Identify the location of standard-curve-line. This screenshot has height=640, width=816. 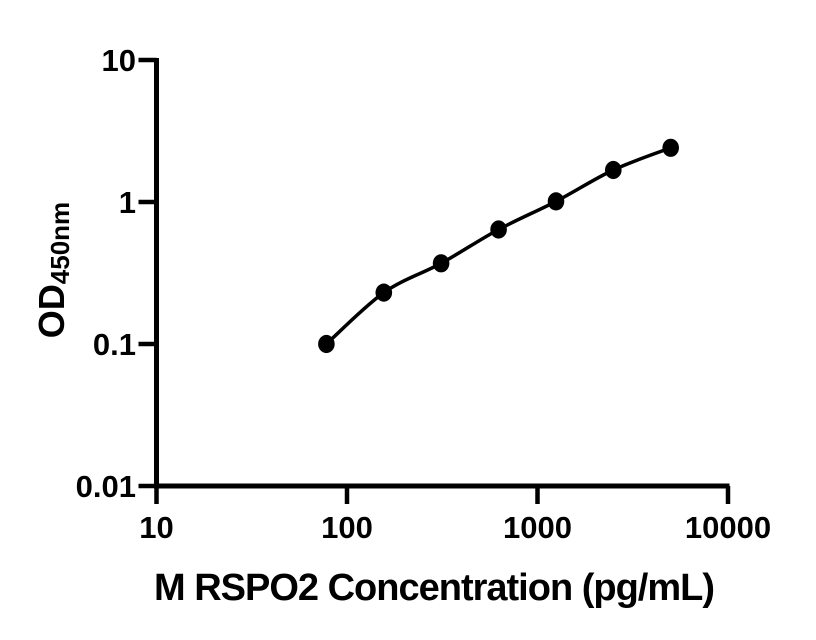
(498, 246).